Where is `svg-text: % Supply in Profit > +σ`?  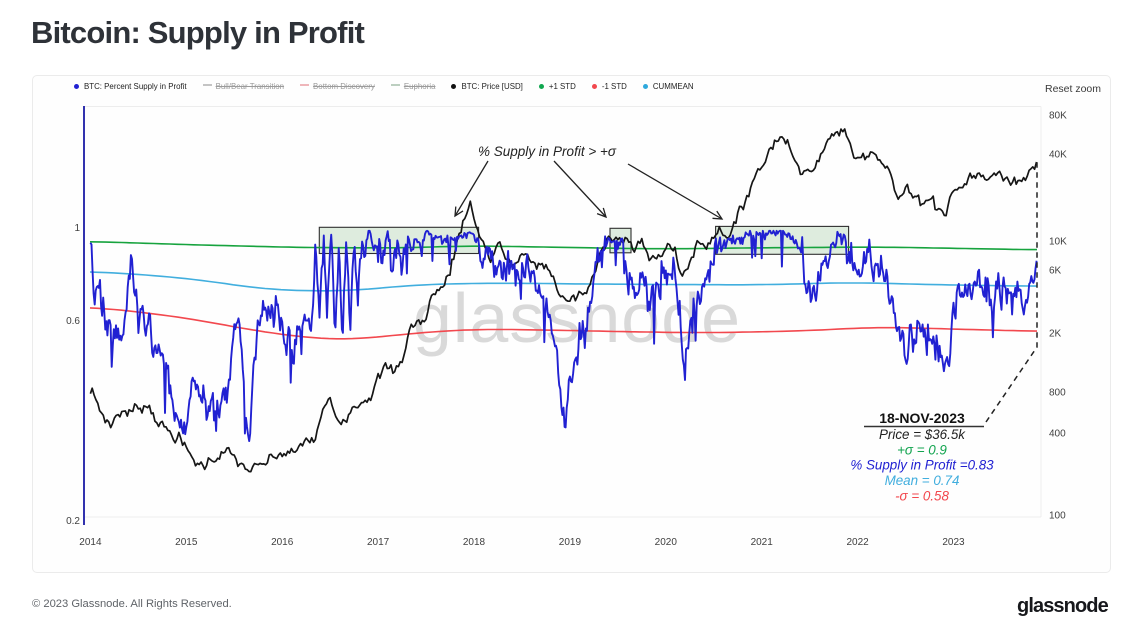
svg-text: % Supply in Profit > +σ is located at coordinates (547, 151).